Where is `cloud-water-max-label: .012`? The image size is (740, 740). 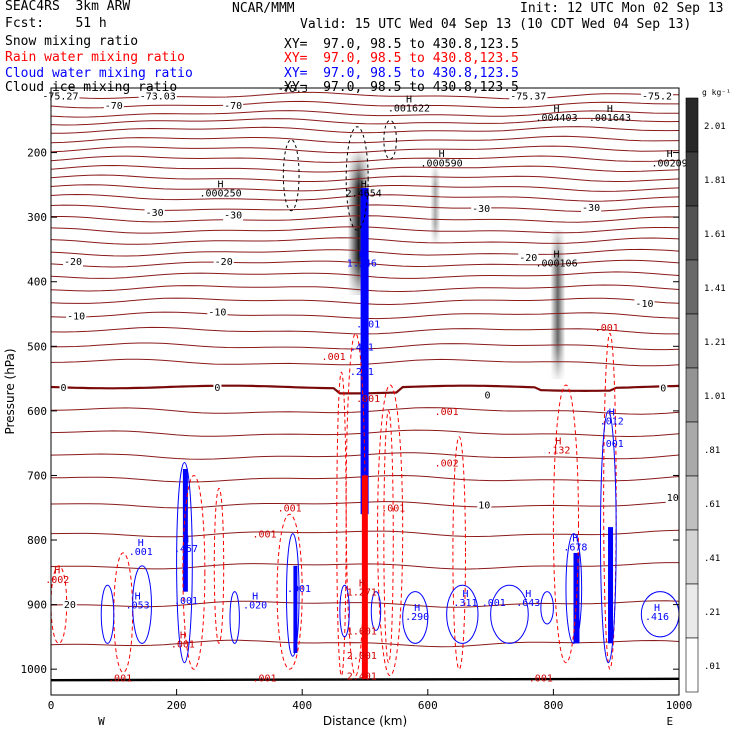 cloud-water-max-label: .012 is located at coordinates (612, 422).